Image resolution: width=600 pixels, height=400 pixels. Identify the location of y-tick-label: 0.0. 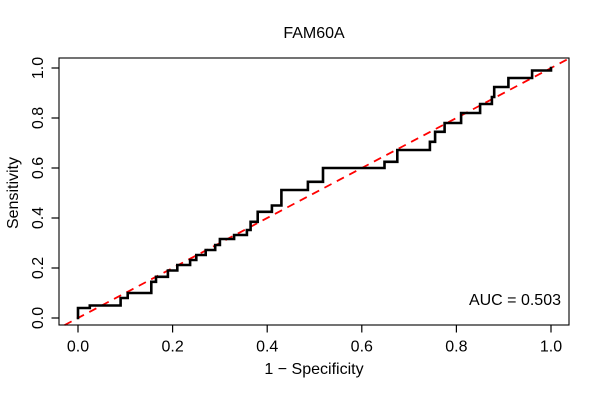
(38, 318).